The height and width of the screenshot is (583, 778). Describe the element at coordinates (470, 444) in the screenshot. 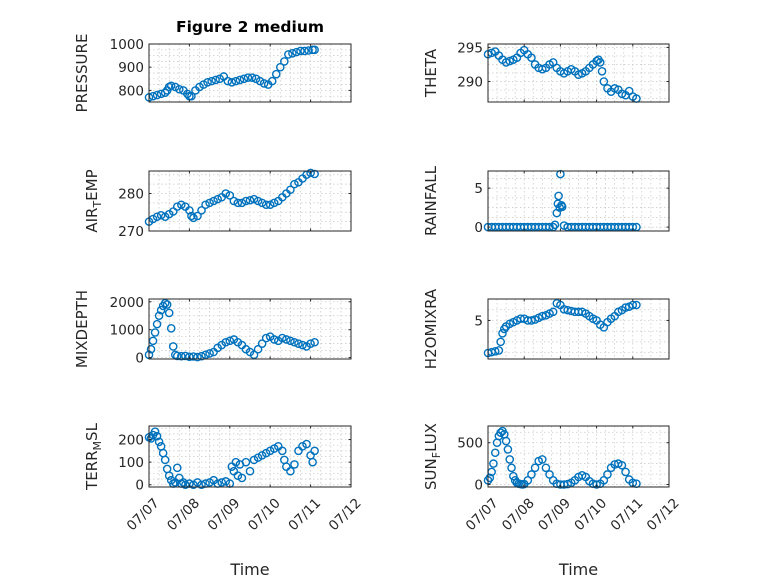

I see `y-tick-label: 500` at that location.